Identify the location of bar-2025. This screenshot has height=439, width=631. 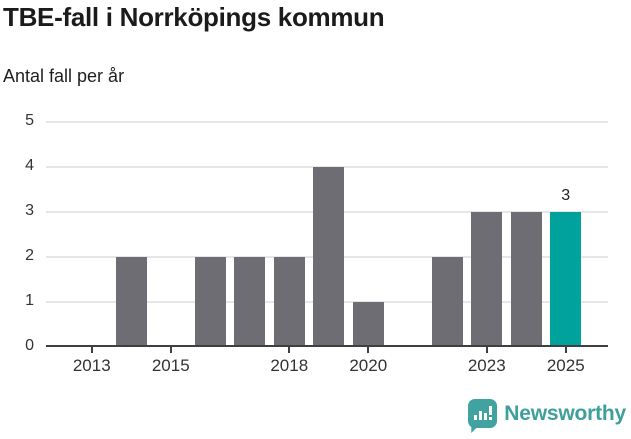
(566, 279).